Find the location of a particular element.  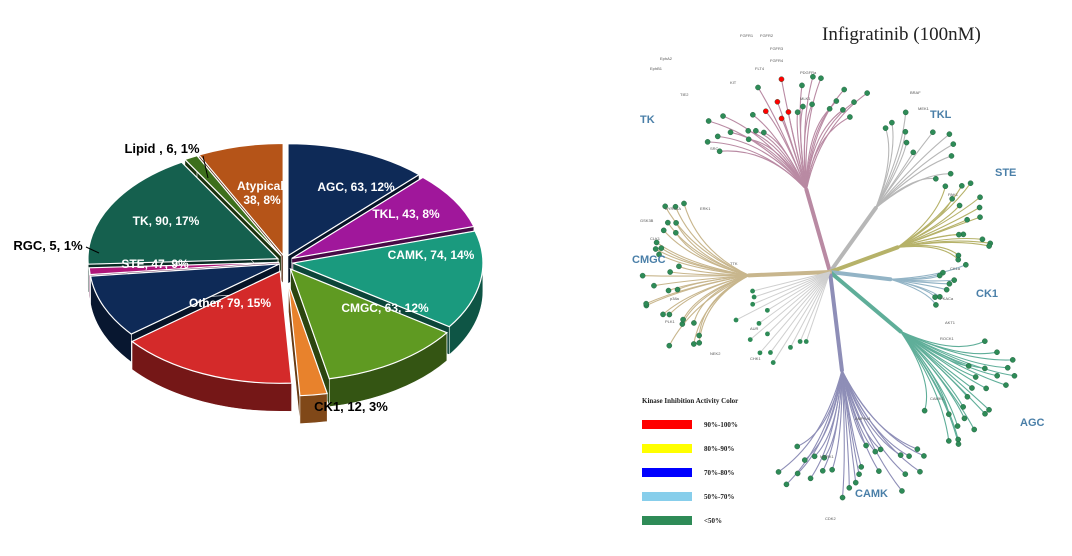

tree-kinase-label-dyrk1a: DYRK1A is located at coordinates (673, 208).